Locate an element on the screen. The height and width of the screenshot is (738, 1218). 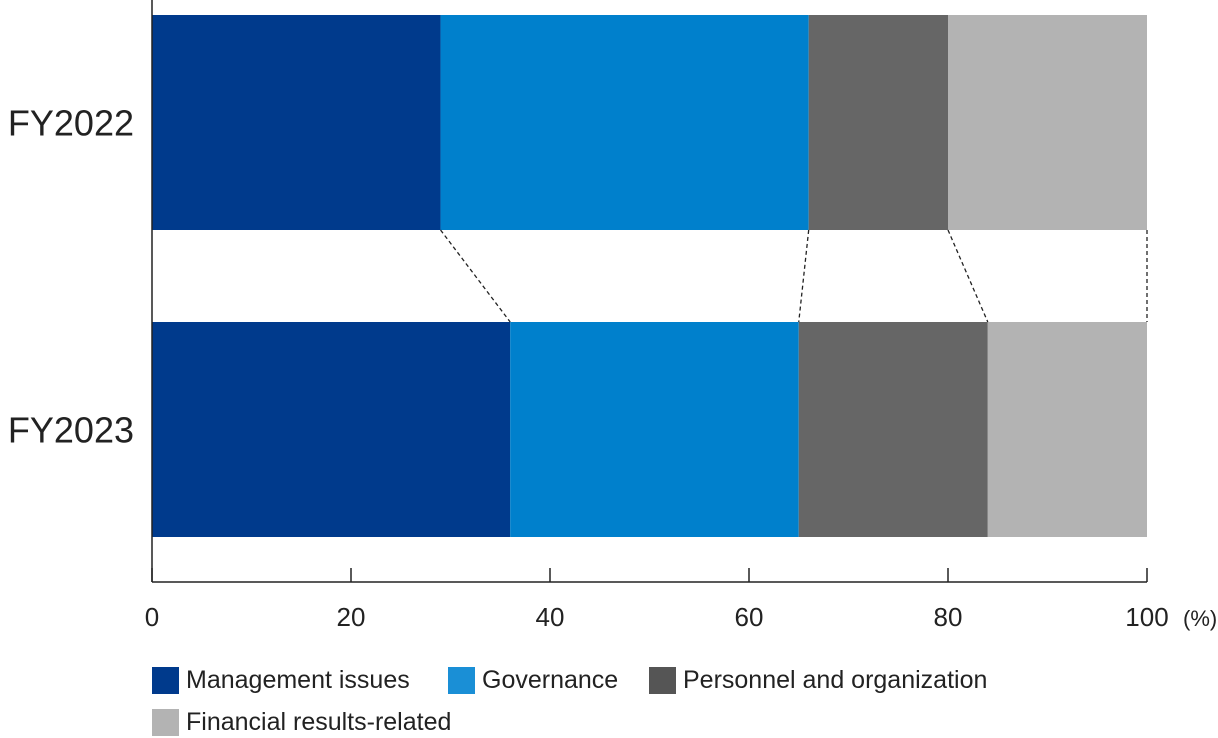
legend-item: Management issues is located at coordinates (281, 680).